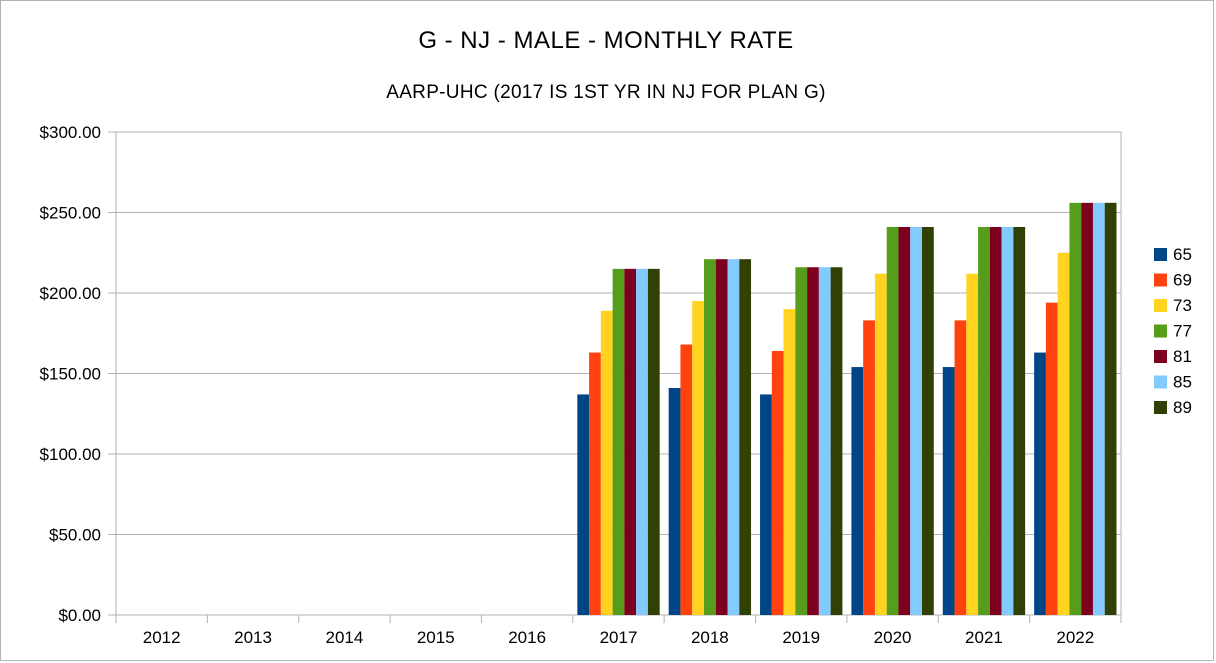 The height and width of the screenshot is (663, 1216). Describe the element at coordinates (605, 40) in the screenshot. I see `chart-title: G - NJ - MALE - MONTHLY RATE` at that location.